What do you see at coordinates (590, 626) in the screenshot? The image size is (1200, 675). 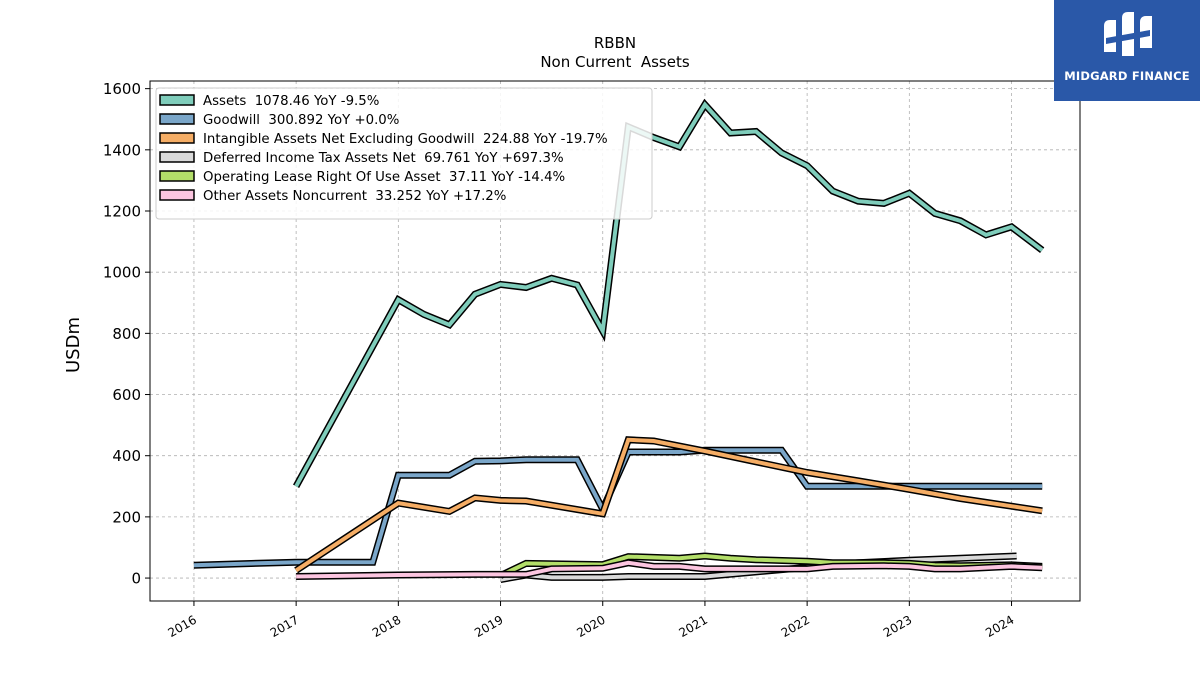 I see `x-tick-label: 2020` at bounding box center [590, 626].